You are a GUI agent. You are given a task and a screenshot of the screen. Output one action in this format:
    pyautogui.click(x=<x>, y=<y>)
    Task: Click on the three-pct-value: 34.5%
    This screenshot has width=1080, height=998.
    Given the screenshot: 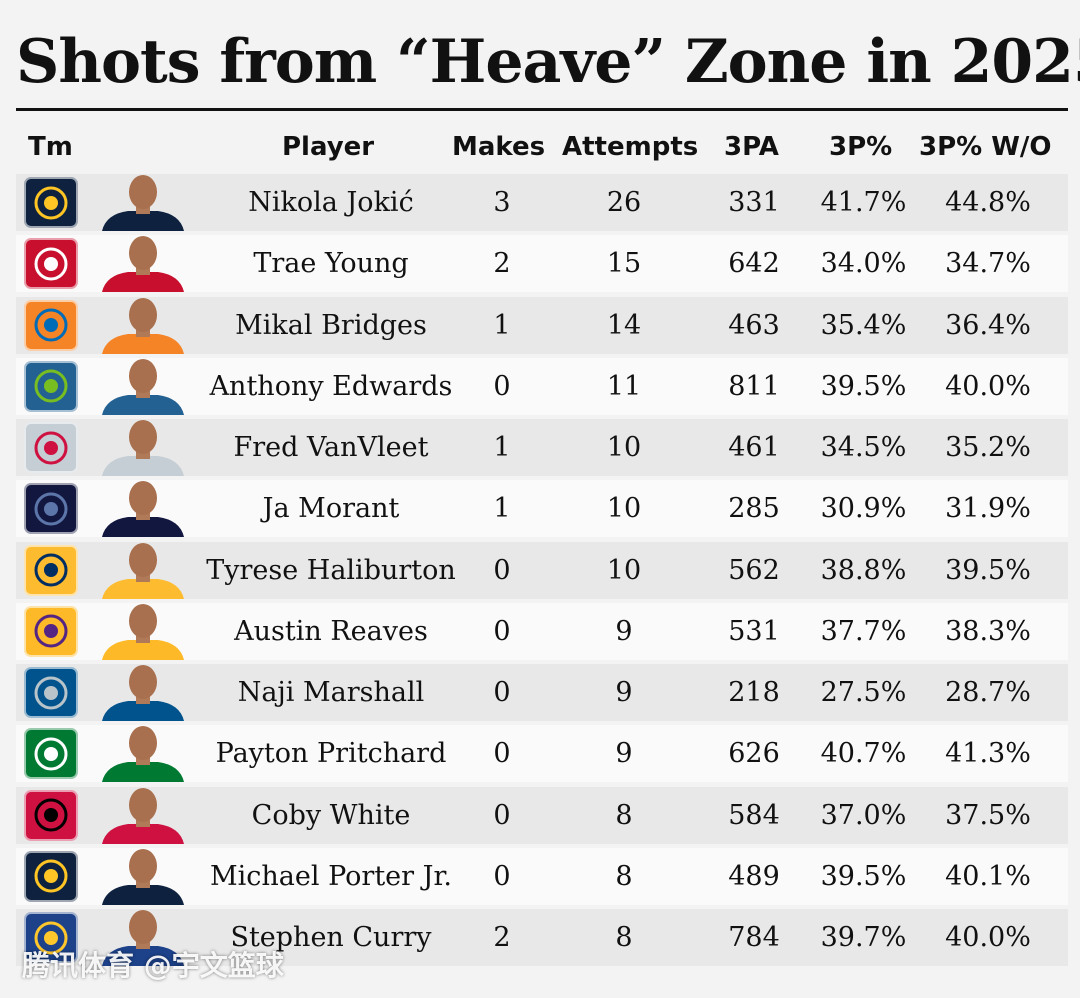 What is the action you would take?
    pyautogui.click(x=863, y=447)
    